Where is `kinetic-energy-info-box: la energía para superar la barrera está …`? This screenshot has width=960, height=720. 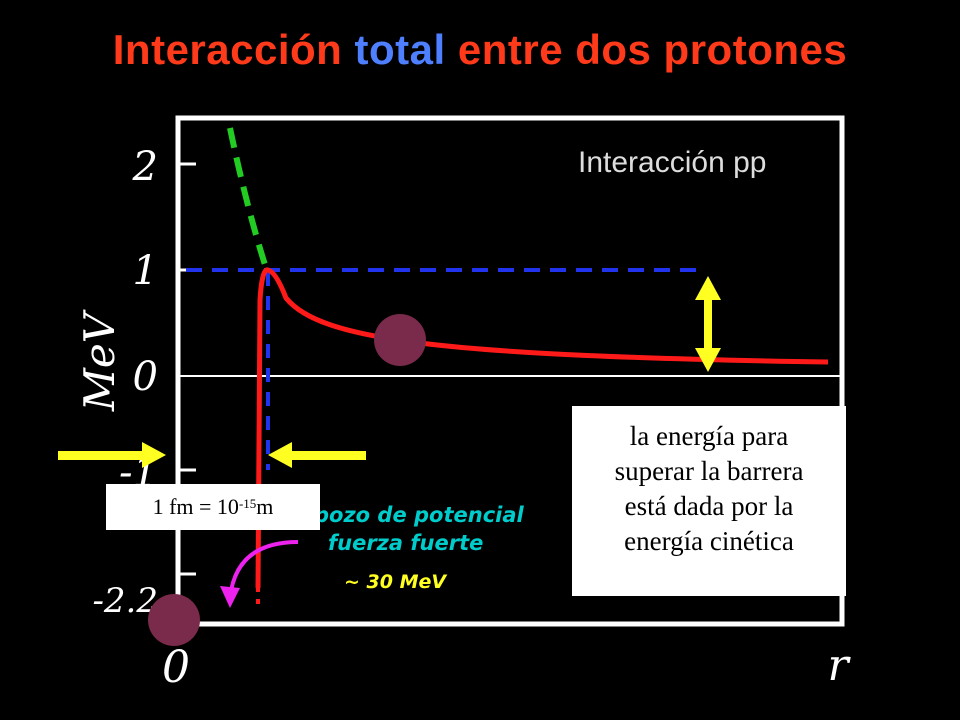
kinetic-energy-info-box: la energía para superar la barrera está … is located at coordinates (709, 501).